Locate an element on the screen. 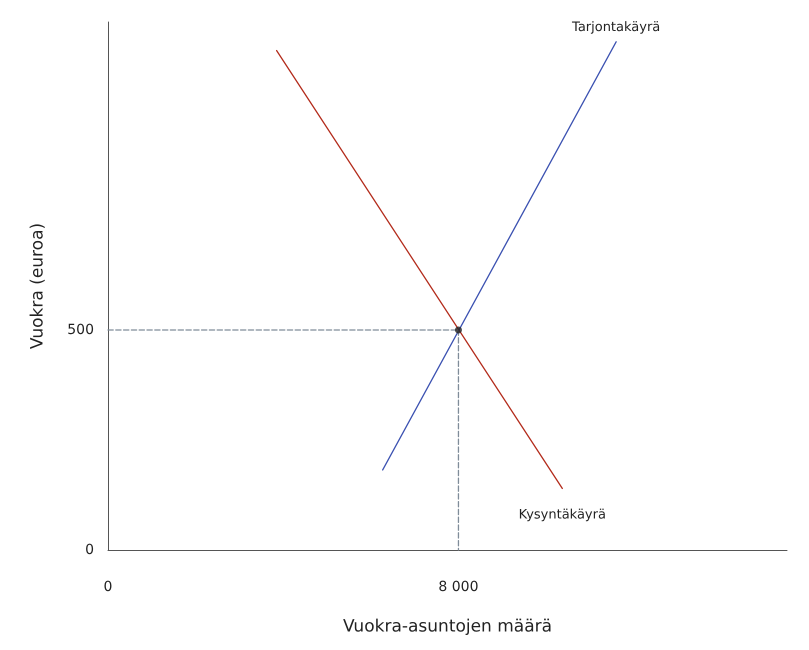 Image resolution: width=809 pixels, height=650 pixels. x-axis-title: Vuokra-asuntojen määrä is located at coordinates (447, 626).